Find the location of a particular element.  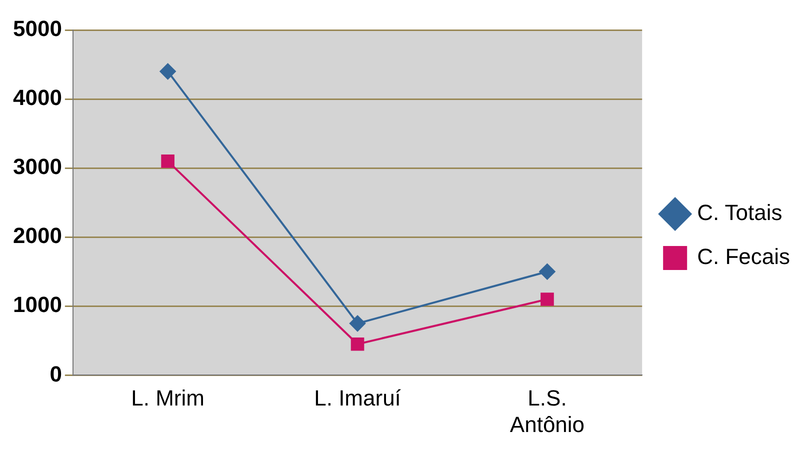

x-tick-label: L. Imaruí is located at coordinates (357, 397).